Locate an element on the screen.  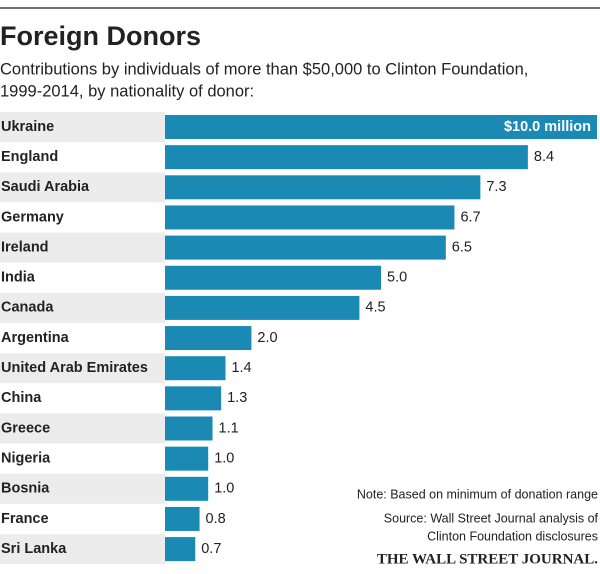
value-label: 5.0 is located at coordinates (397, 278).